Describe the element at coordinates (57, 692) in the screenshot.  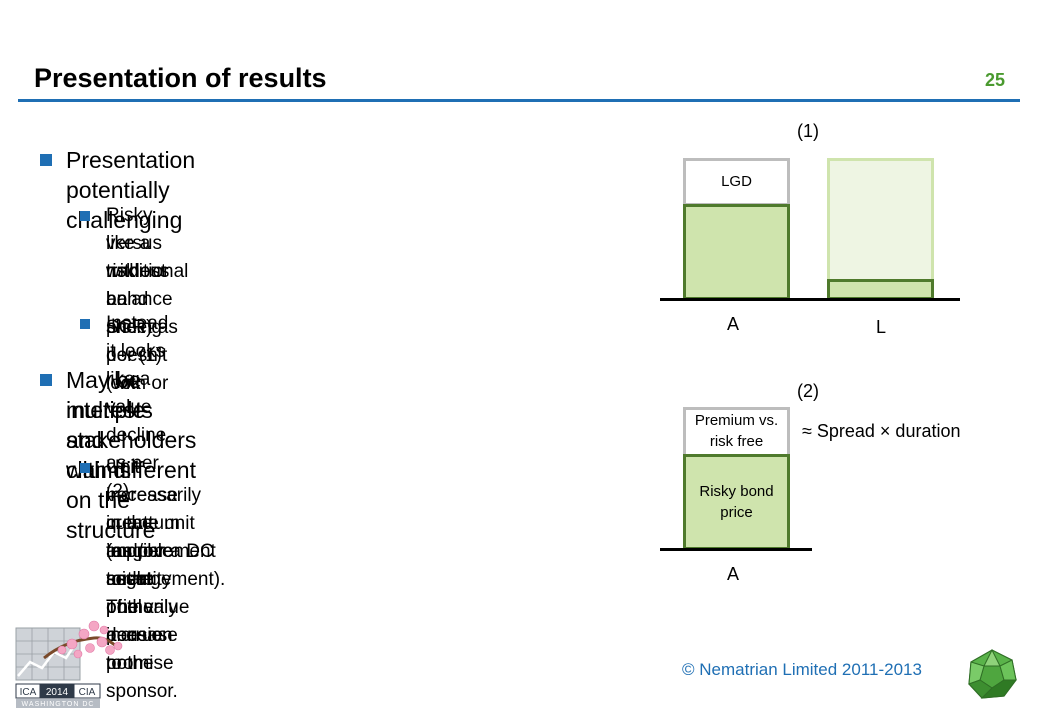
I see `logo-text-year: 2014` at that location.